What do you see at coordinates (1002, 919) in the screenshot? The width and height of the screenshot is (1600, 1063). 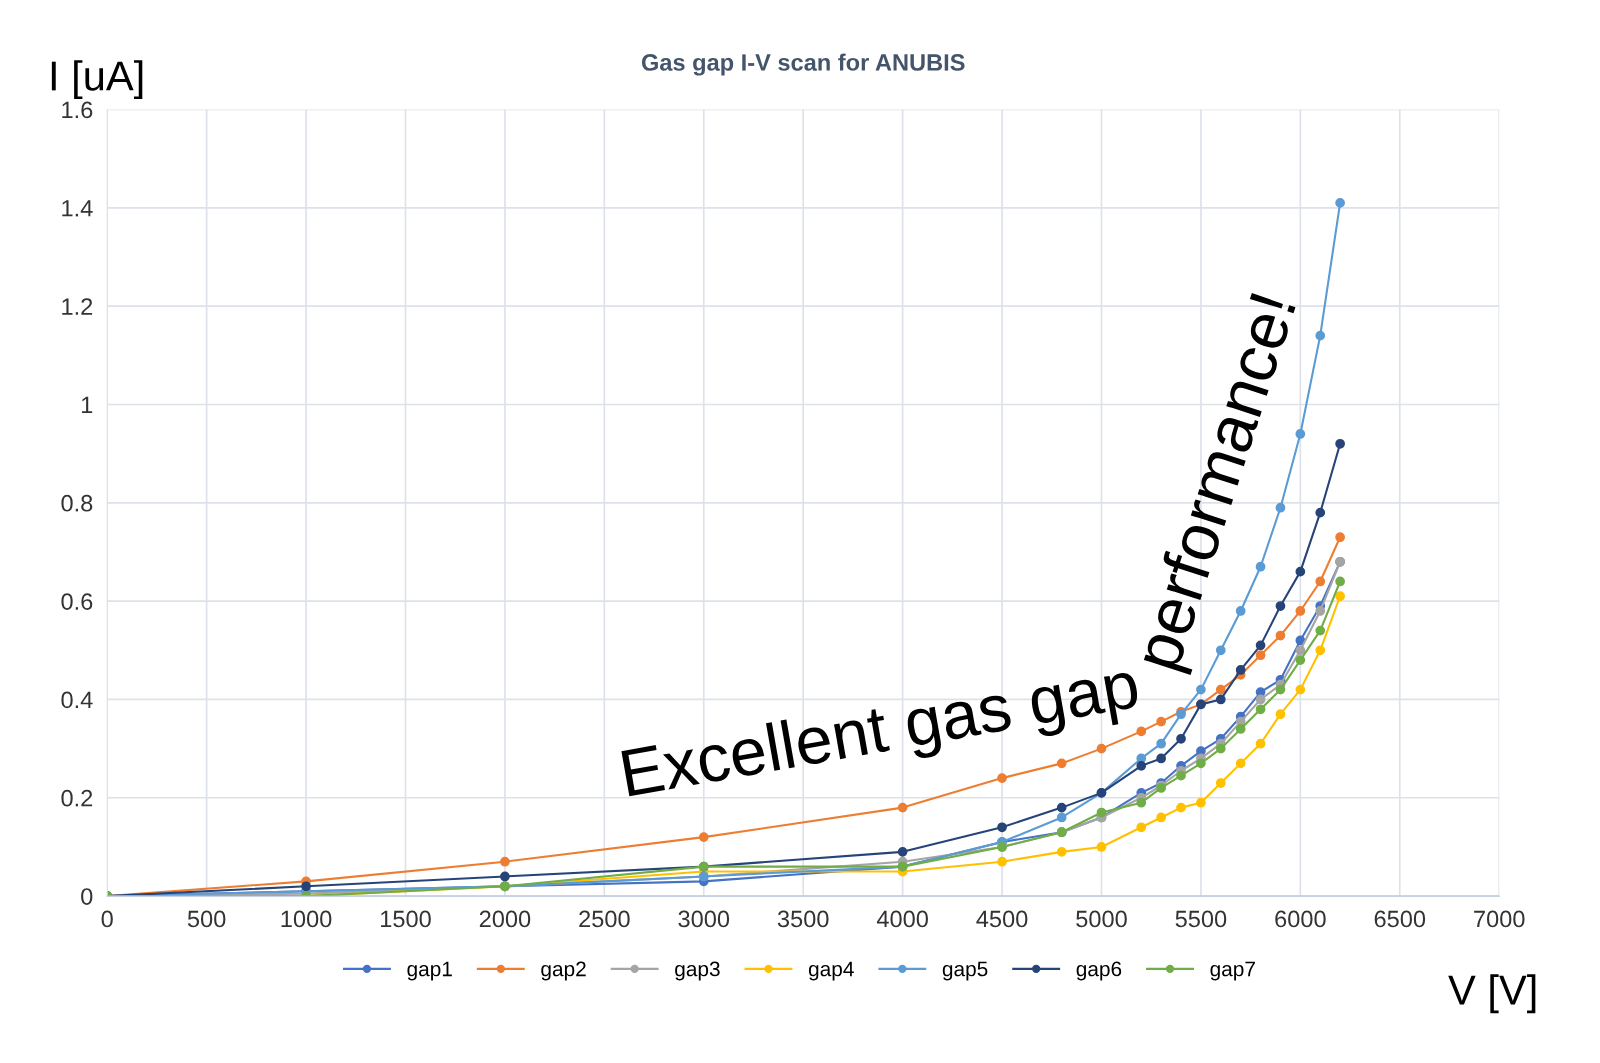 I see `x-tick-label: 4500` at bounding box center [1002, 919].